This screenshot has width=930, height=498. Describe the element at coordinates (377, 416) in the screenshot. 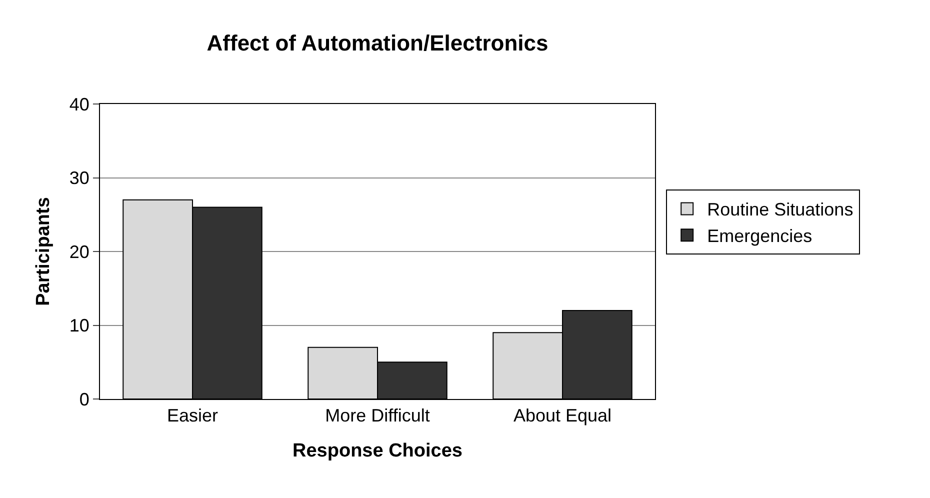

I see `x-tick-label: More Difficult` at that location.